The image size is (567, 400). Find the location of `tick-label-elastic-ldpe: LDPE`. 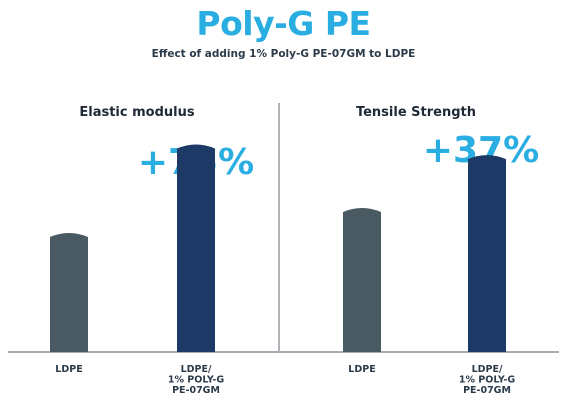

tick-label-elastic-ldpe: LDPE is located at coordinates (68, 369).